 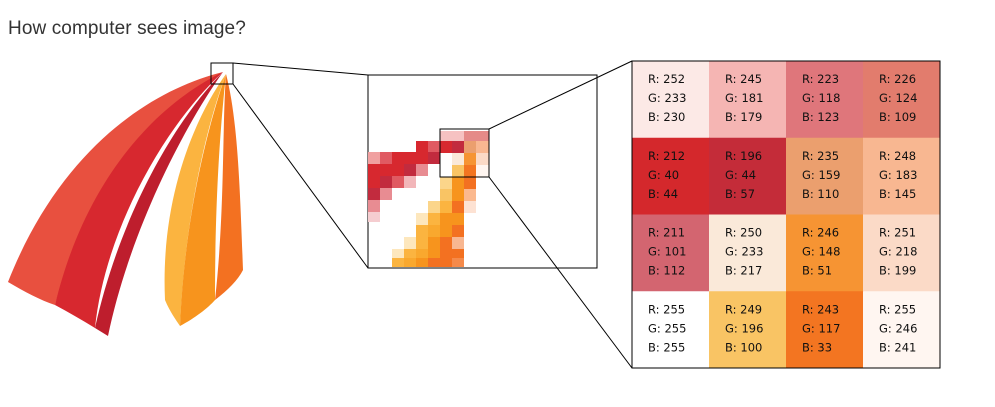 What do you see at coordinates (821, 328) in the screenshot?
I see `pixel-green-value: G: 117` at bounding box center [821, 328].